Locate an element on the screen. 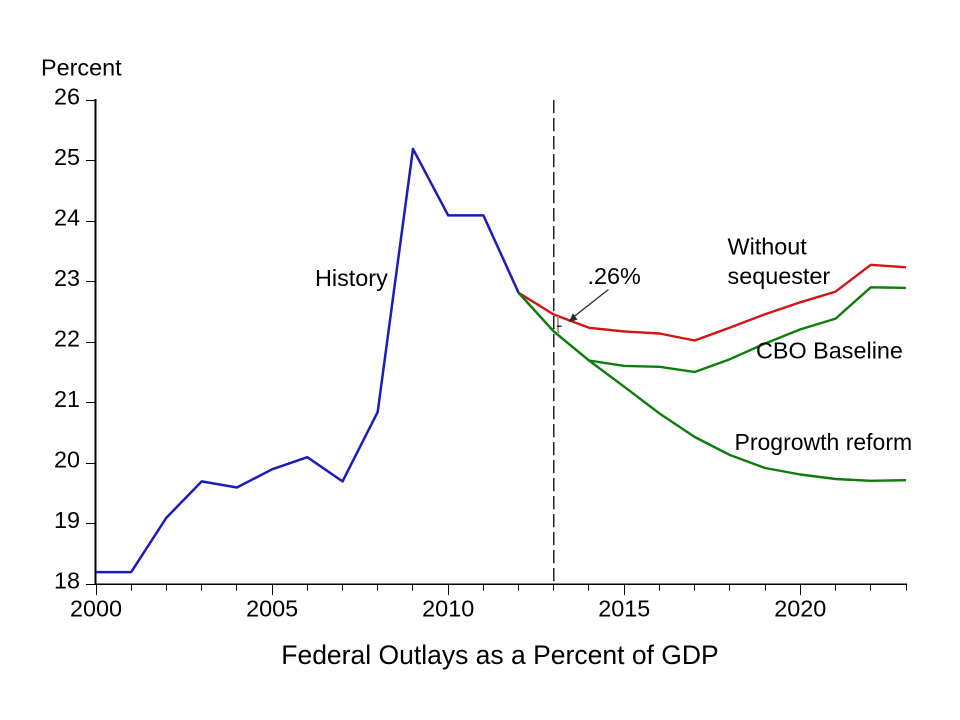 This screenshot has height=720, width=960. svg-text: 19 is located at coordinates (67, 520).